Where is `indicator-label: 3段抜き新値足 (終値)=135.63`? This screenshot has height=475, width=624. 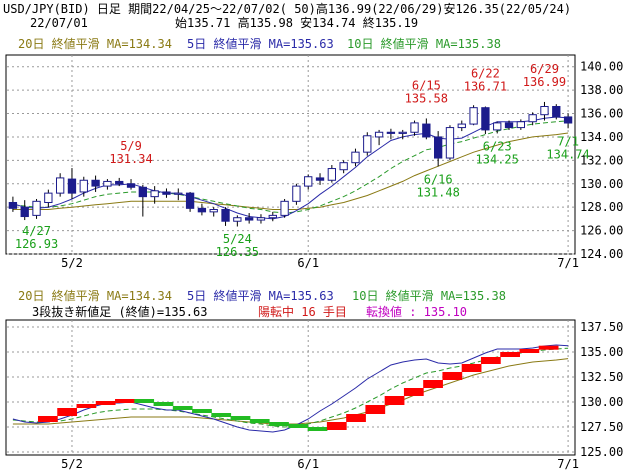
indicator-label: 3段抜き新値足 (終値)=135.63 is located at coordinates (119, 311).